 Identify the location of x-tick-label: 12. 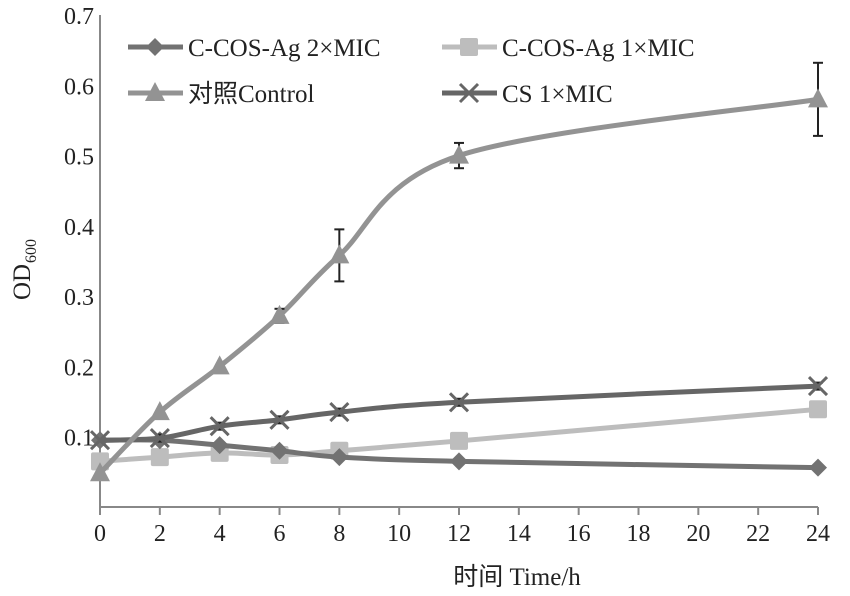
(459, 534).